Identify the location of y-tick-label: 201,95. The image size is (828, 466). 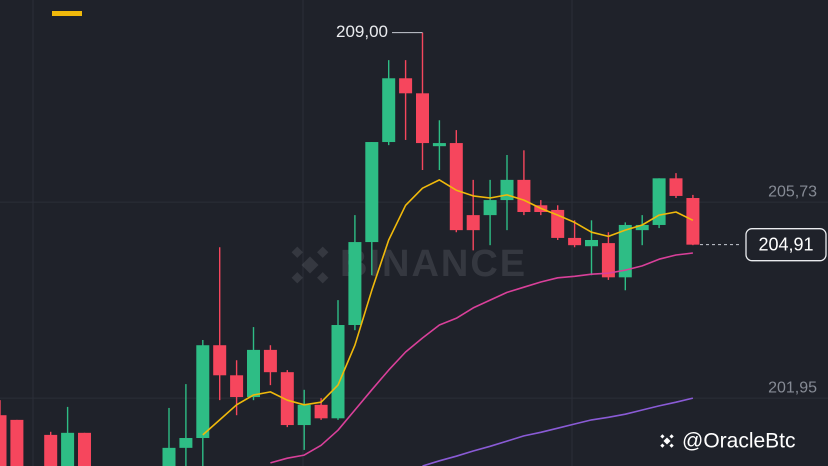
(792, 387).